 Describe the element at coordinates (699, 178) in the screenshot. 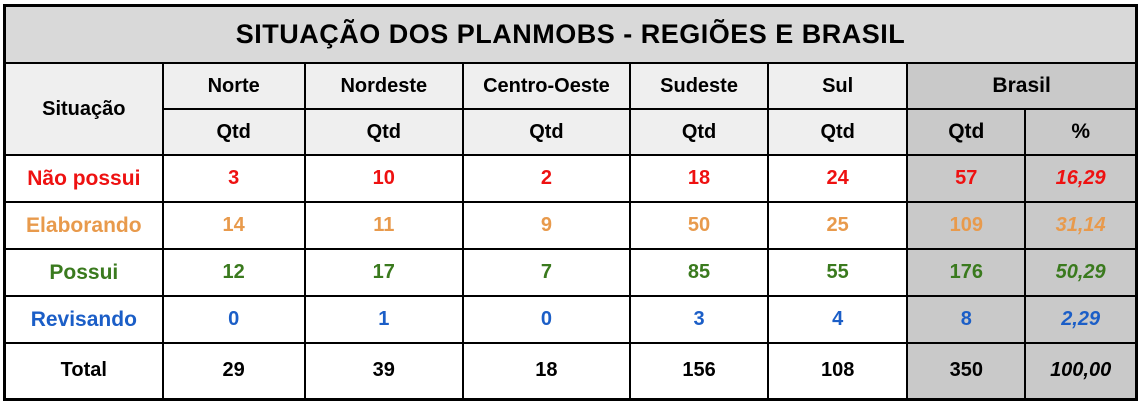

I see `value-cell: 18` at that location.